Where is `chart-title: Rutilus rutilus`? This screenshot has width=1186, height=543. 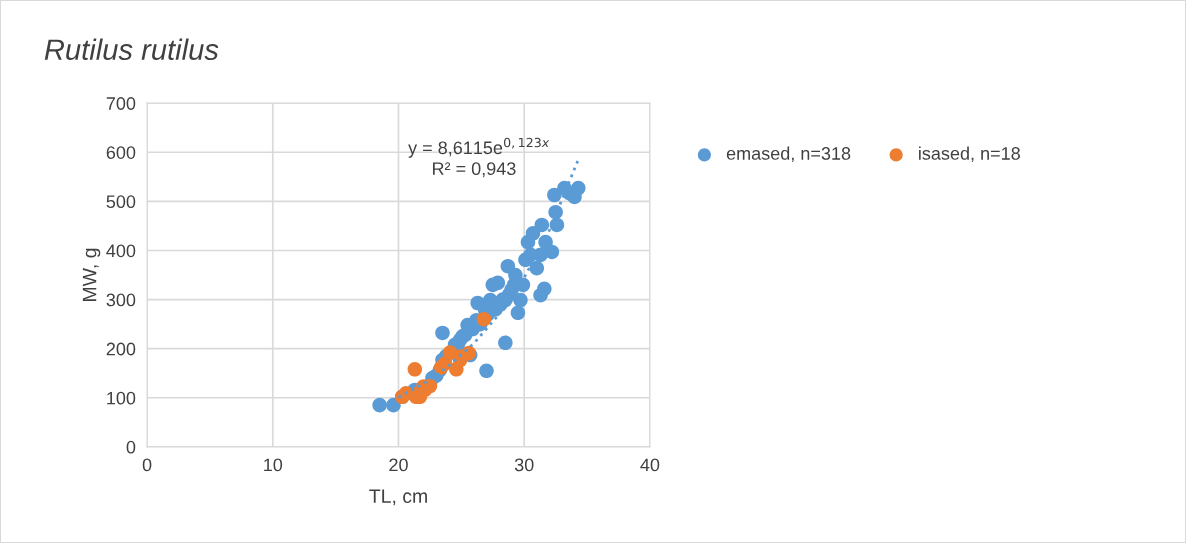
chart-title: Rutilus rutilus is located at coordinates (131, 49).